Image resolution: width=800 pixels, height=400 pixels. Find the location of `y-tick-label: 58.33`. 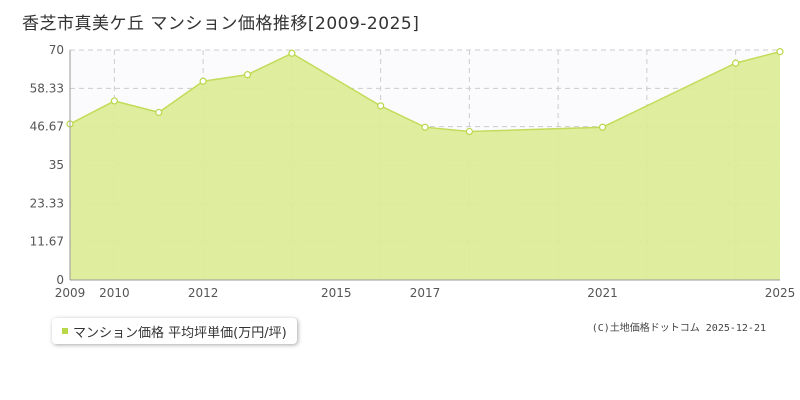

y-tick-label: 58.33 is located at coordinates (47, 88).